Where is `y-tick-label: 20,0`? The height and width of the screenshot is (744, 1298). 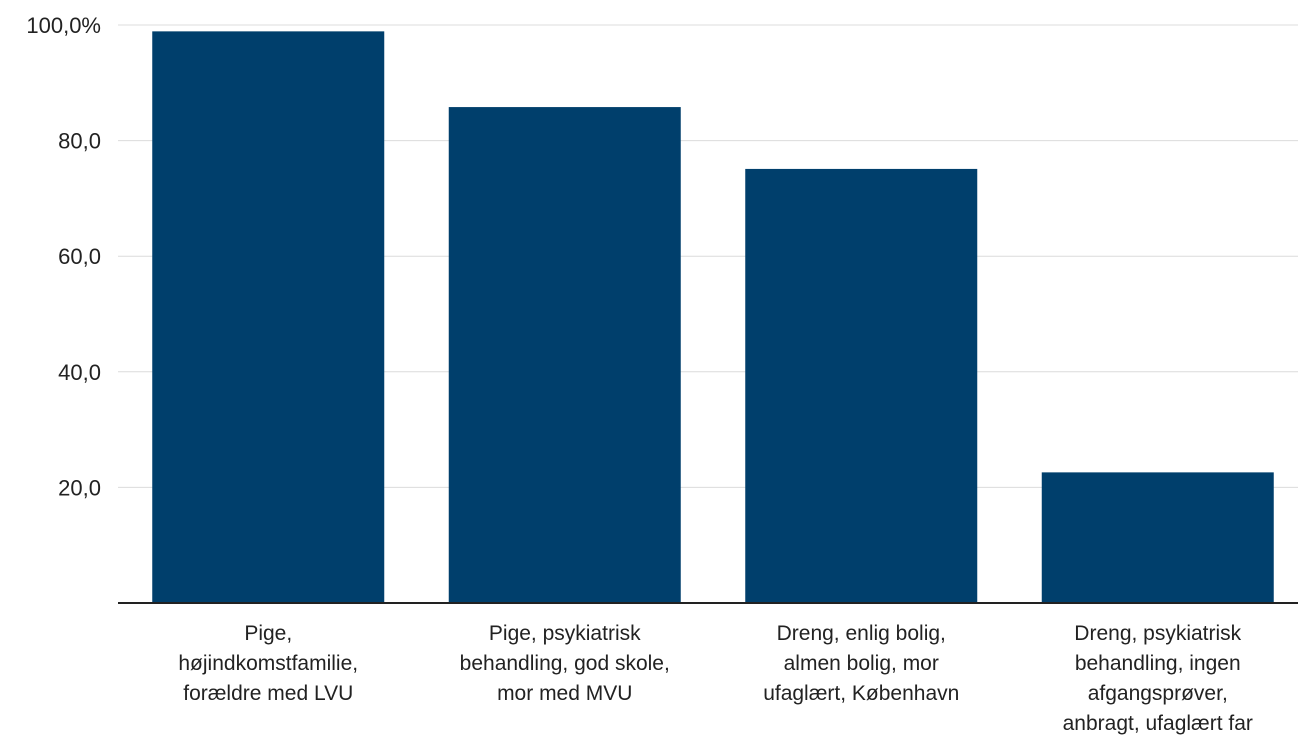
y-tick-label: 20,0 is located at coordinates (79, 487).